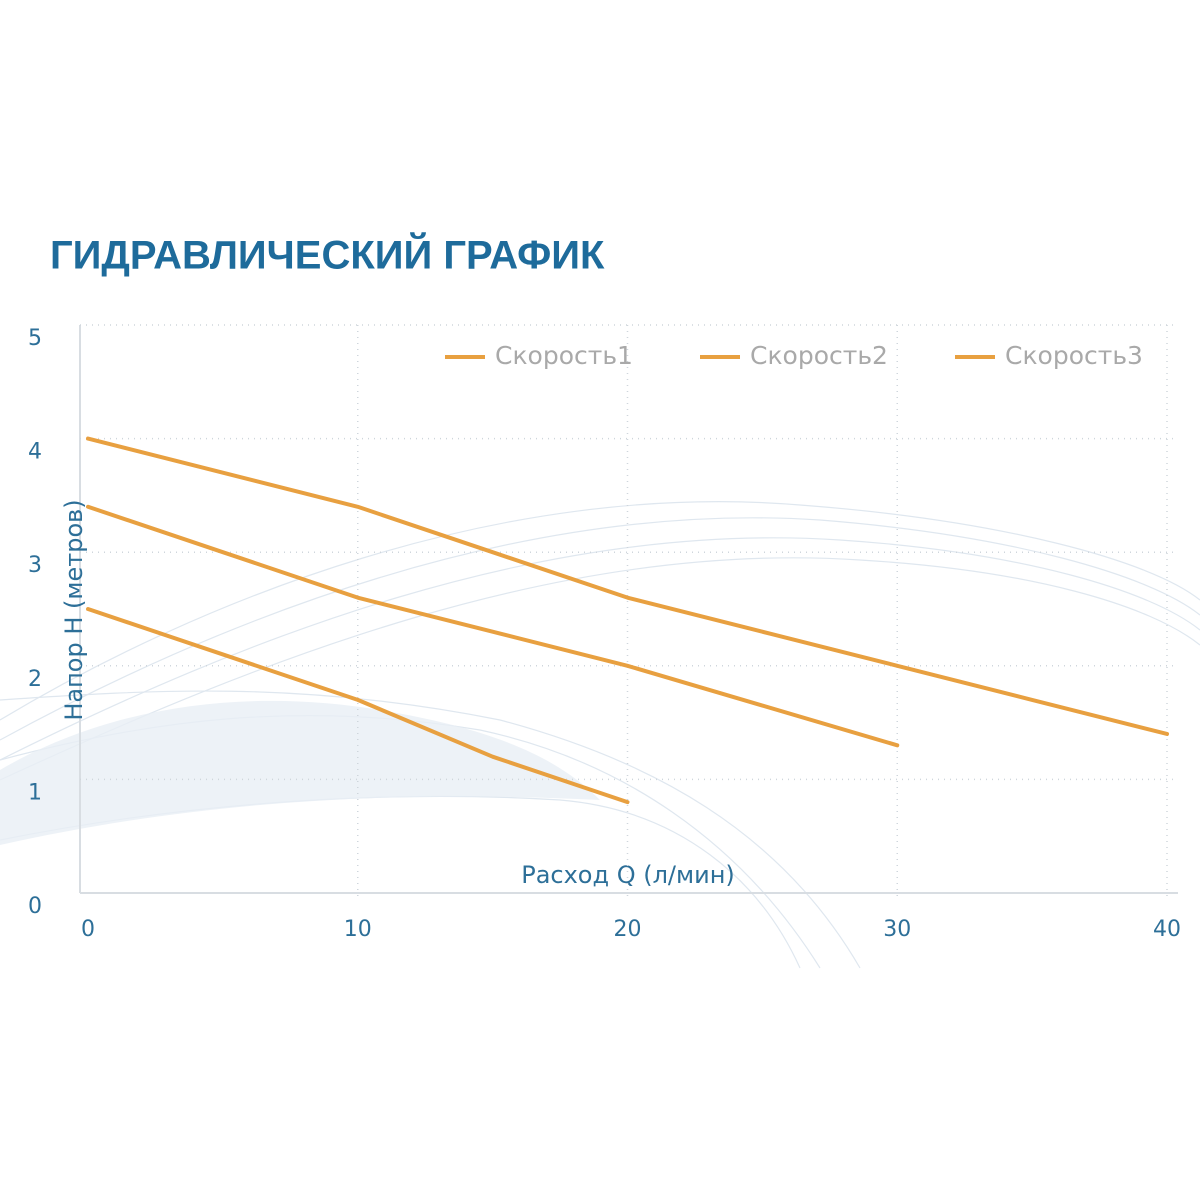  What do you see at coordinates (819, 355) in the screenshot?
I see `legend-label: Скорость2` at bounding box center [819, 355].